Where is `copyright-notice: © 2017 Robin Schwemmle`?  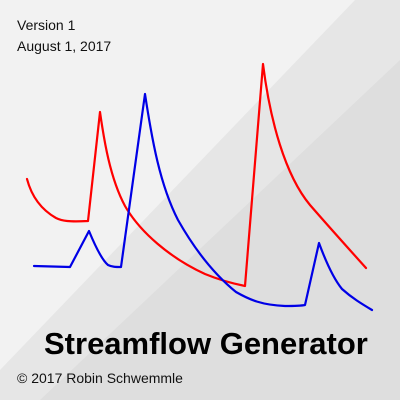 copyright-notice: © 2017 Robin Schwemmle is located at coordinates (100, 378).